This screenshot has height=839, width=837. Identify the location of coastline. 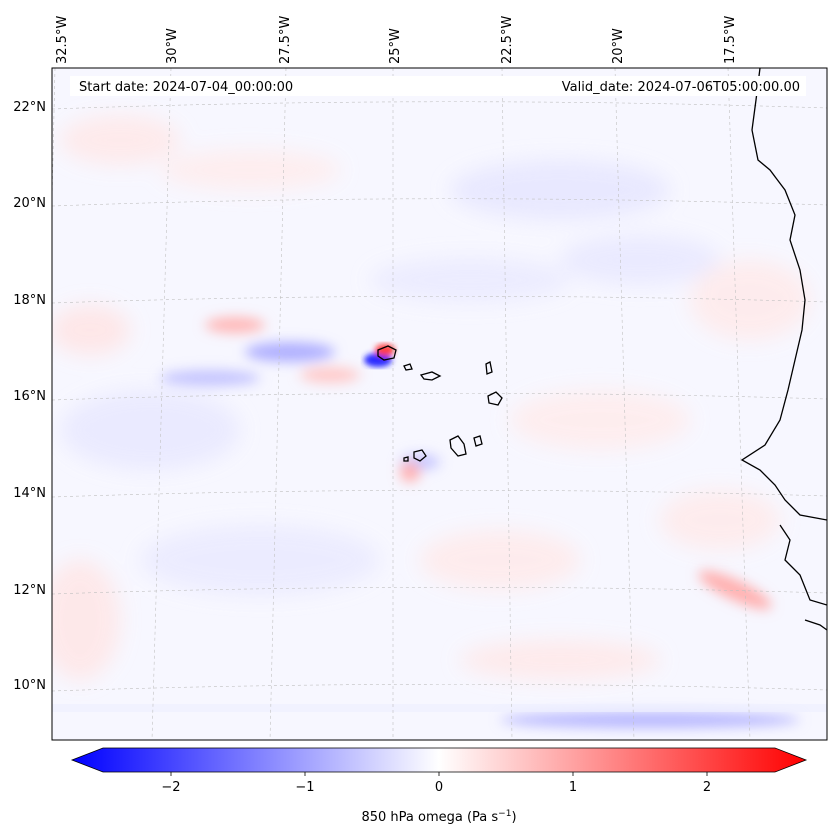
(783, 349).